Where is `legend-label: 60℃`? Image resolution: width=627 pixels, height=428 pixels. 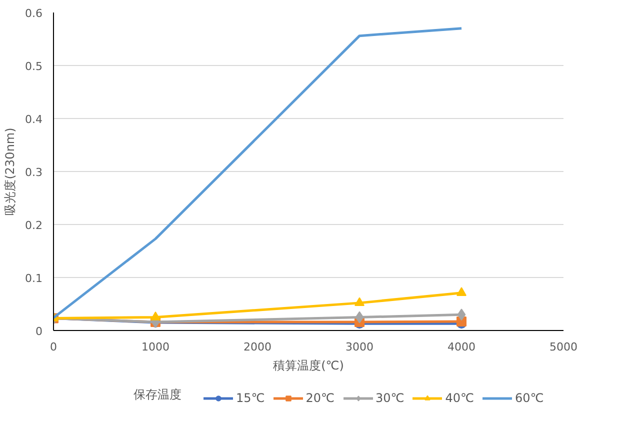 legend-label: 60℃ is located at coordinates (529, 398).